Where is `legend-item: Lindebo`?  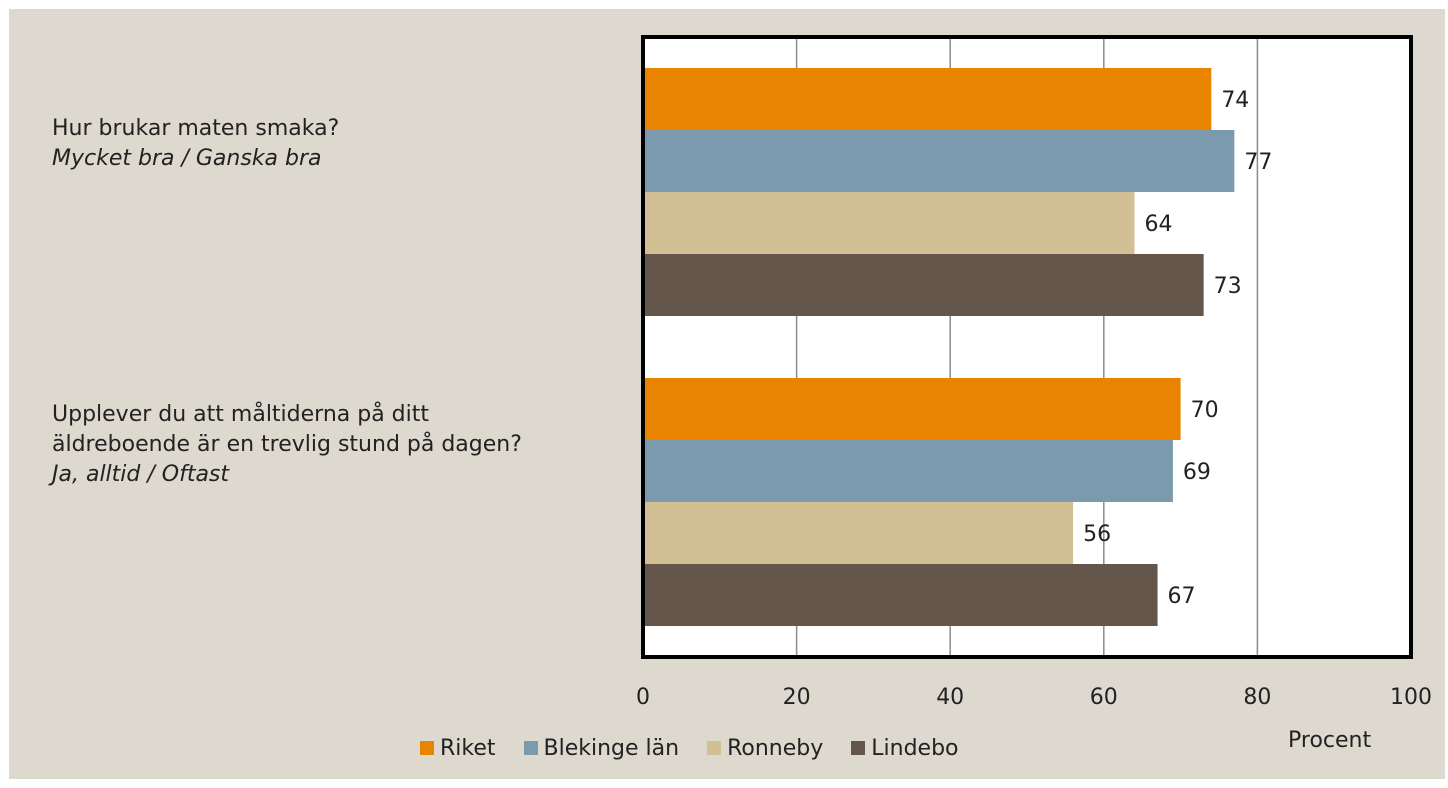
legend-item: Lindebo is located at coordinates (905, 748).